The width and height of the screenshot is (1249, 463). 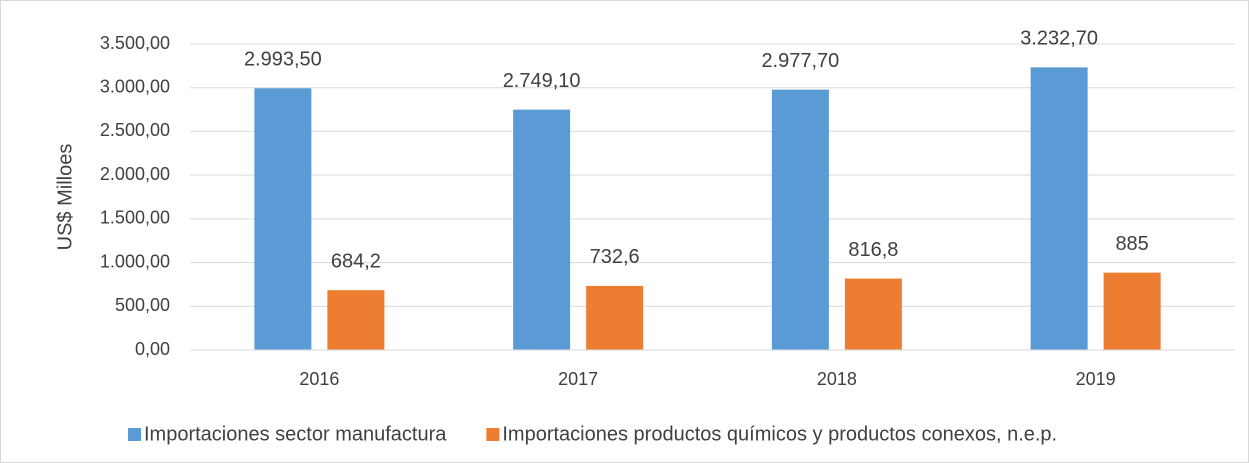 I want to click on data-label: 816,8, so click(x=873, y=250).